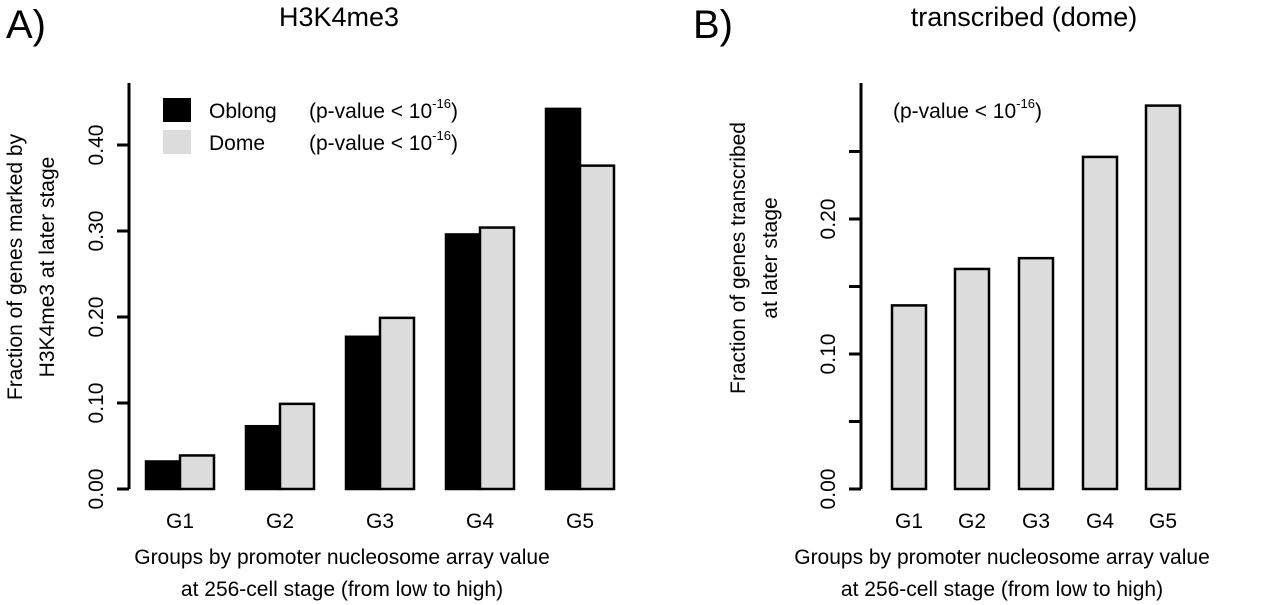 This screenshot has height=605, width=1280. I want to click on panel-b-bars, so click(1036, 297).